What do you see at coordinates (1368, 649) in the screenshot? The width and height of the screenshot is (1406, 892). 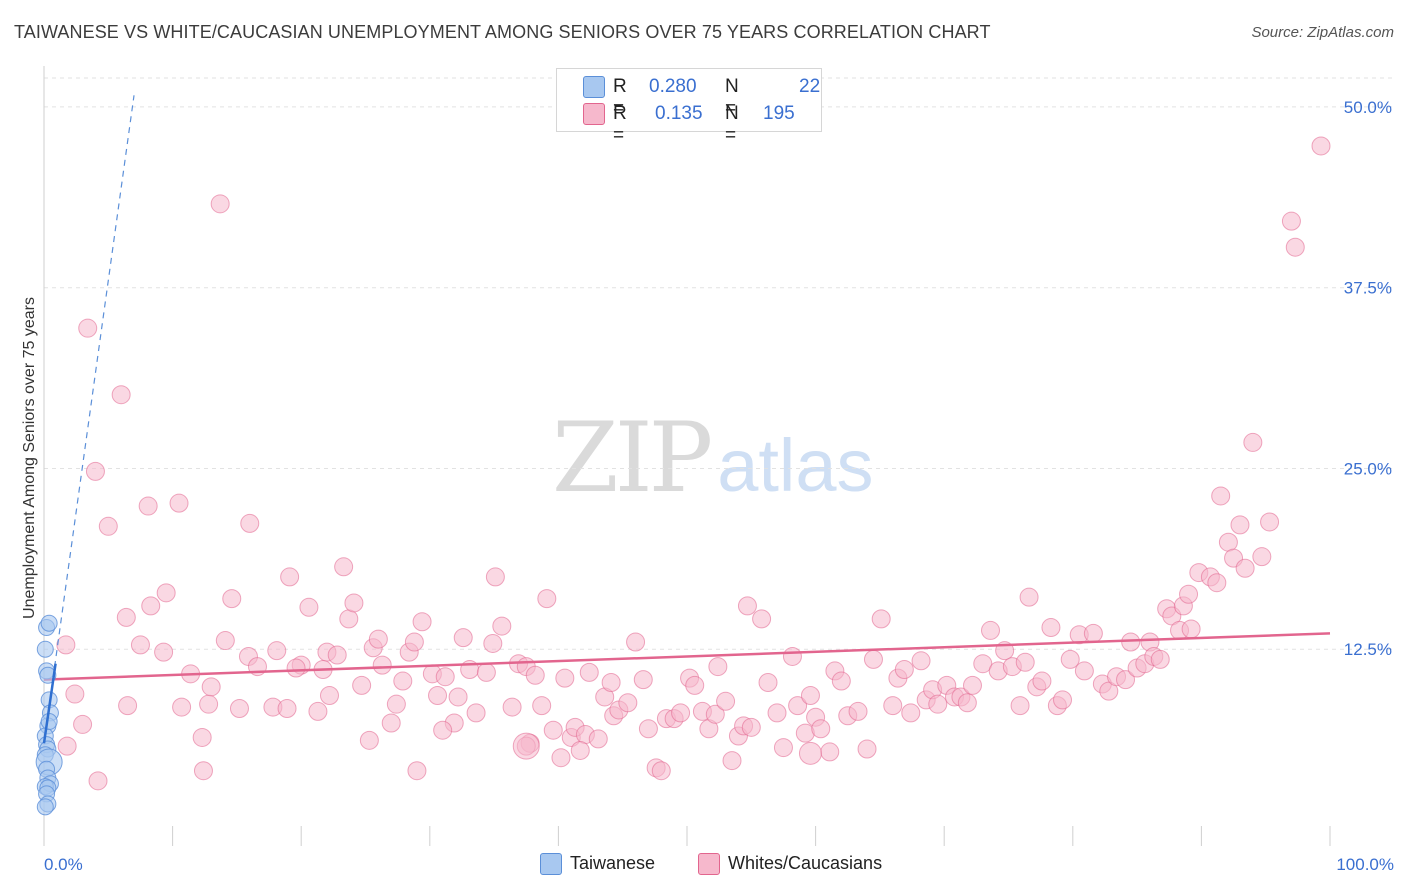 I see `y-tick-label: 12.5%` at bounding box center [1368, 649].